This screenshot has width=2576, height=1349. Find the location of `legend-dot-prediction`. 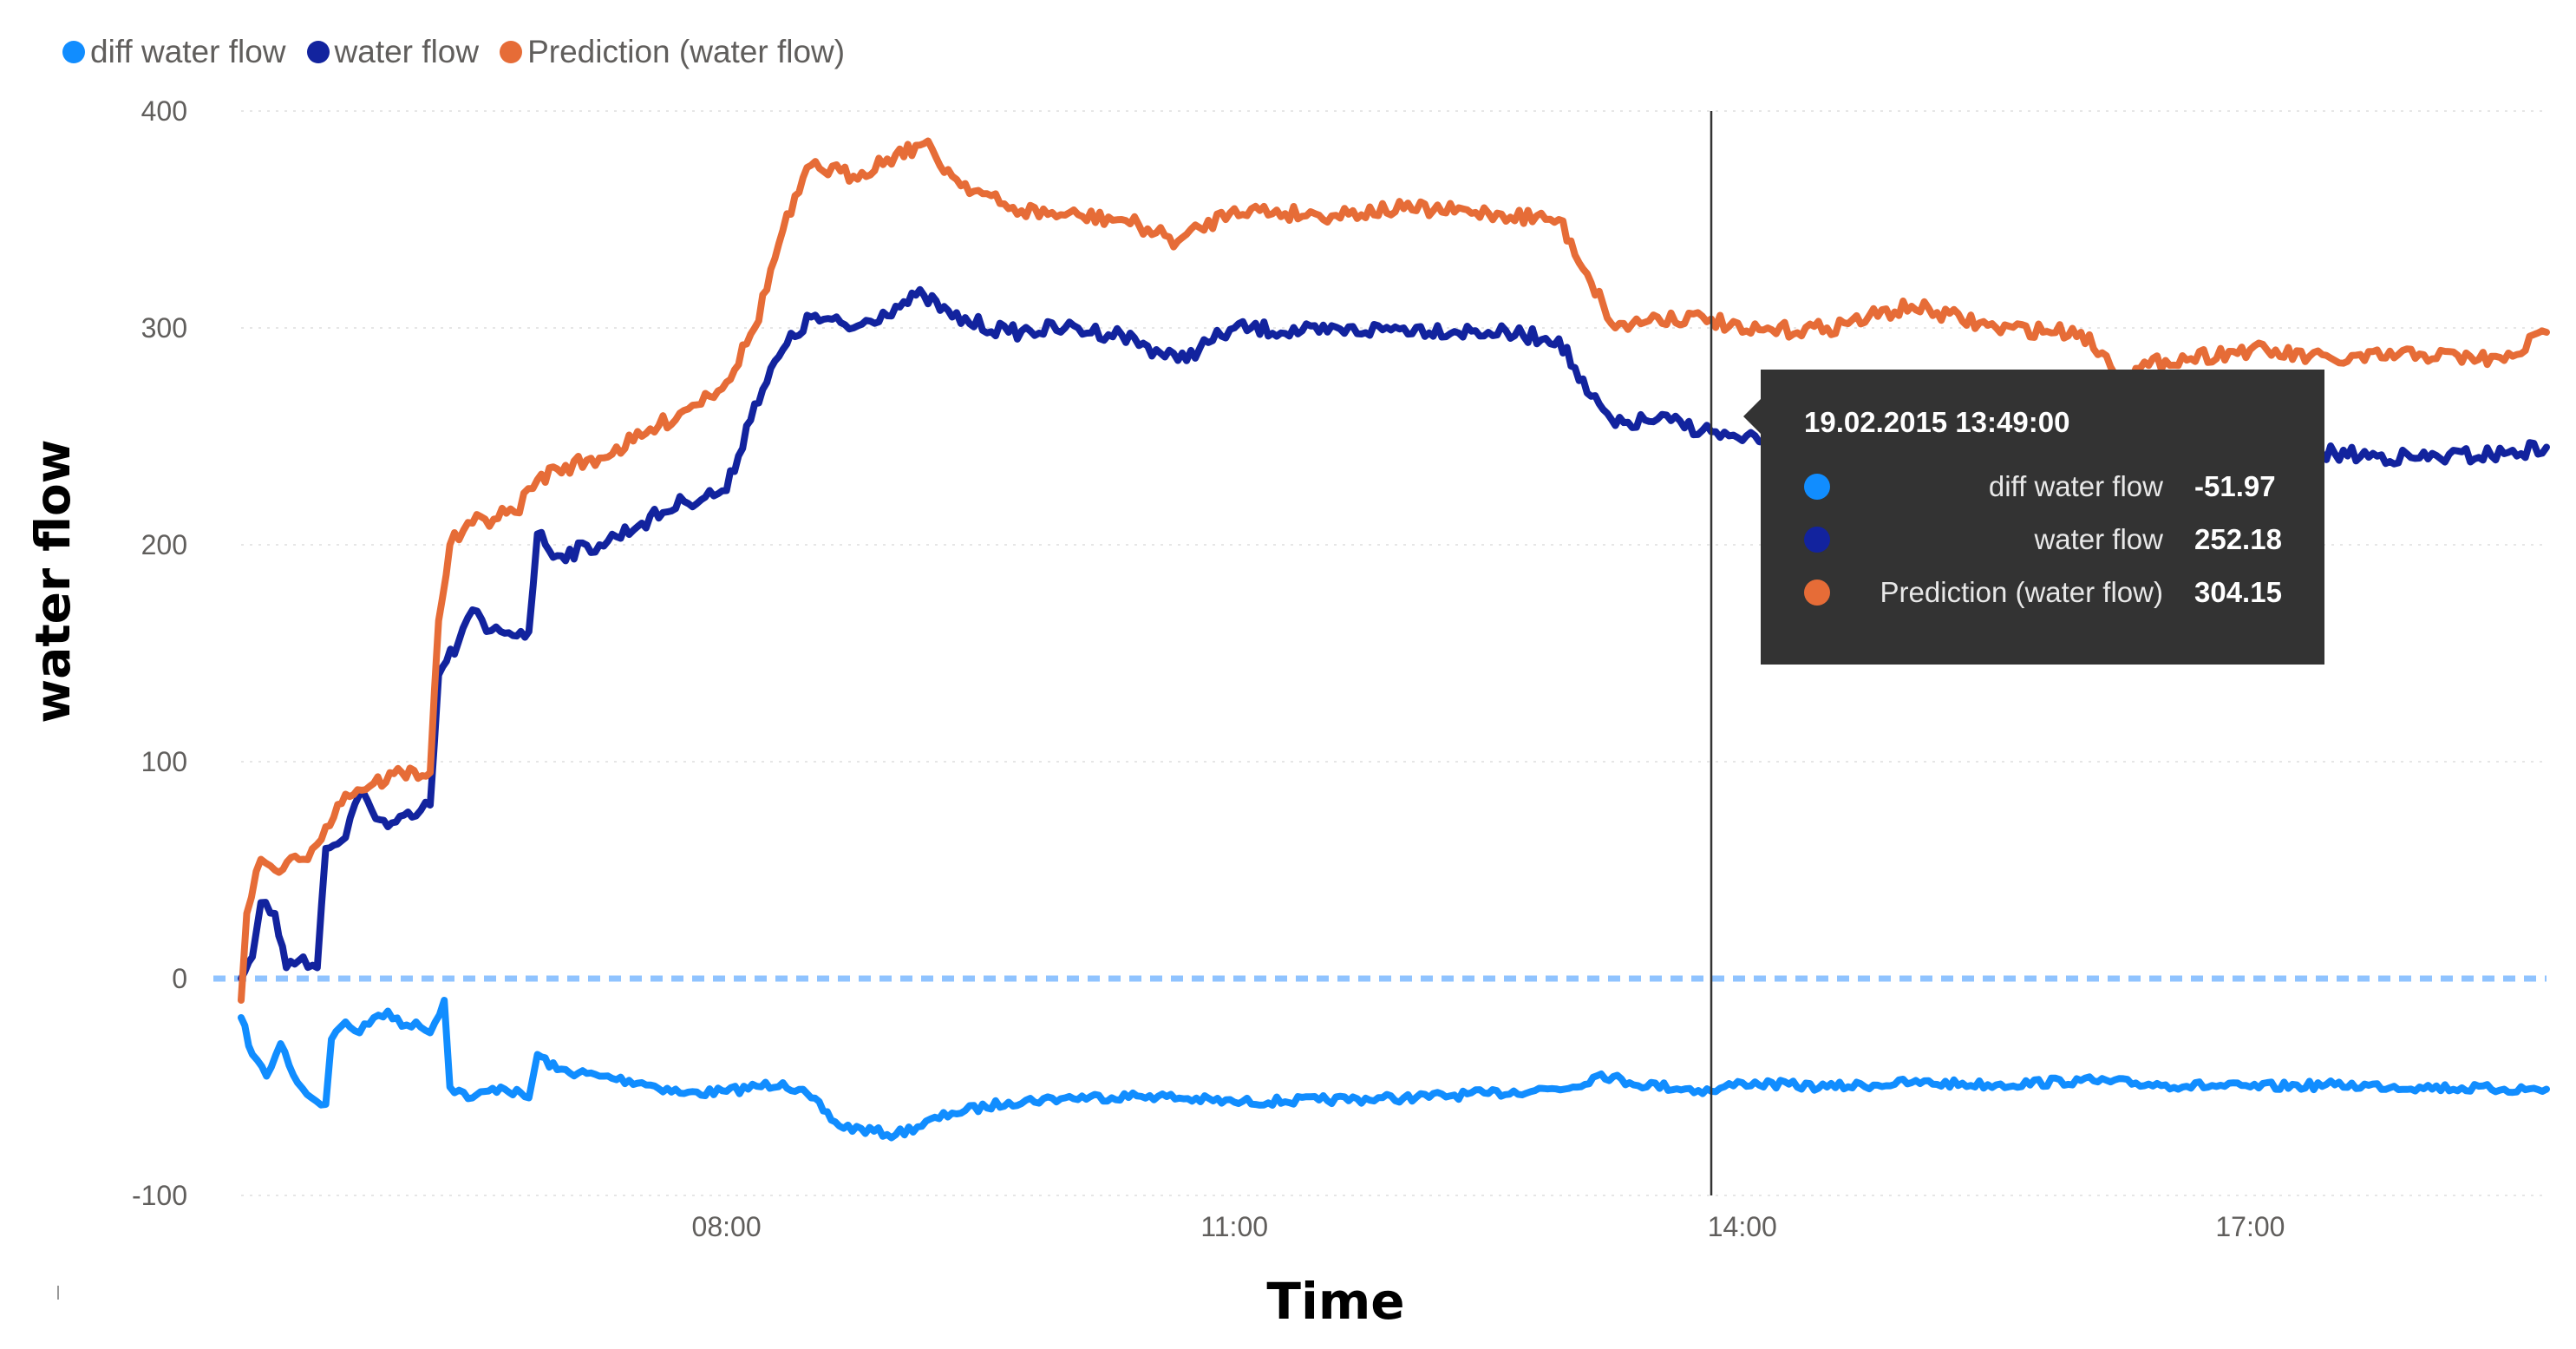

legend-dot-prediction is located at coordinates (511, 52).